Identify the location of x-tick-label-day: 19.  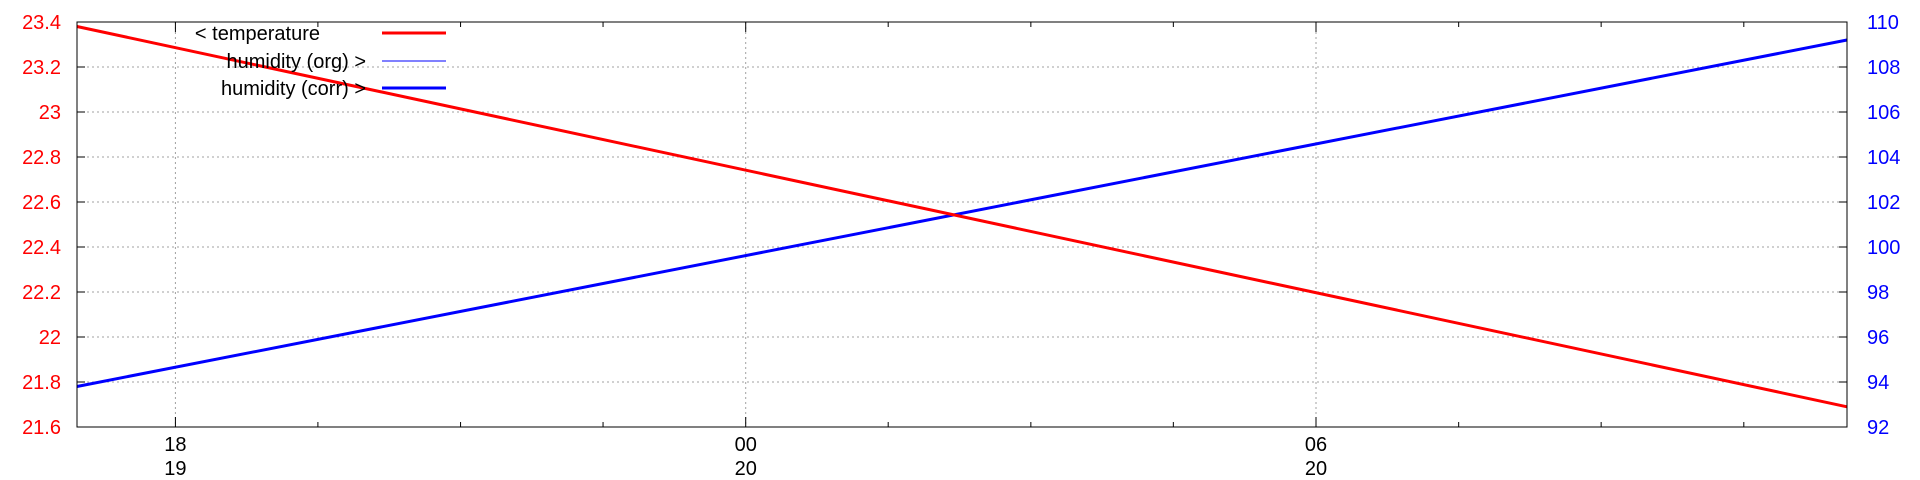
(175, 469).